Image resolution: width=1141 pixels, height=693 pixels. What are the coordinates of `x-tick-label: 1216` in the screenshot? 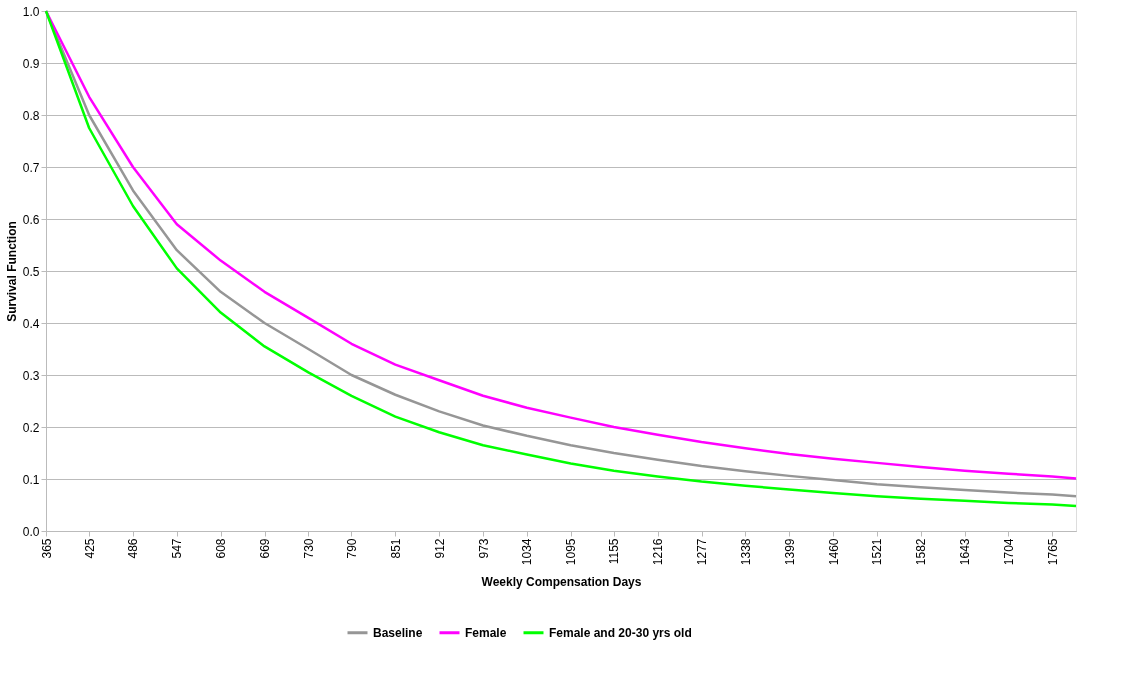 It's located at (658, 552).